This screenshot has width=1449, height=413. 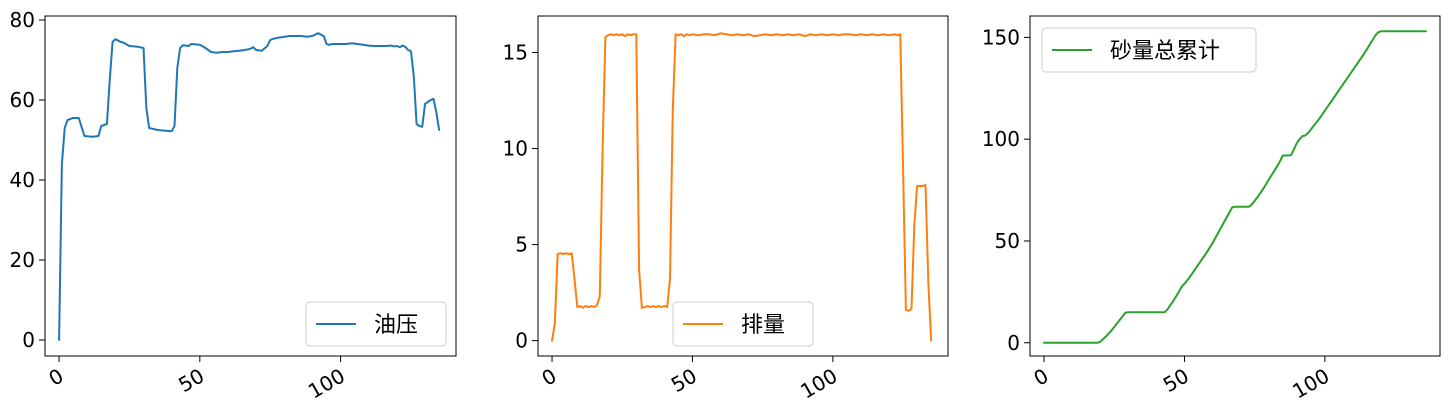 What do you see at coordinates (396, 325) in the screenshot?
I see `legend-label: 油压` at bounding box center [396, 325].